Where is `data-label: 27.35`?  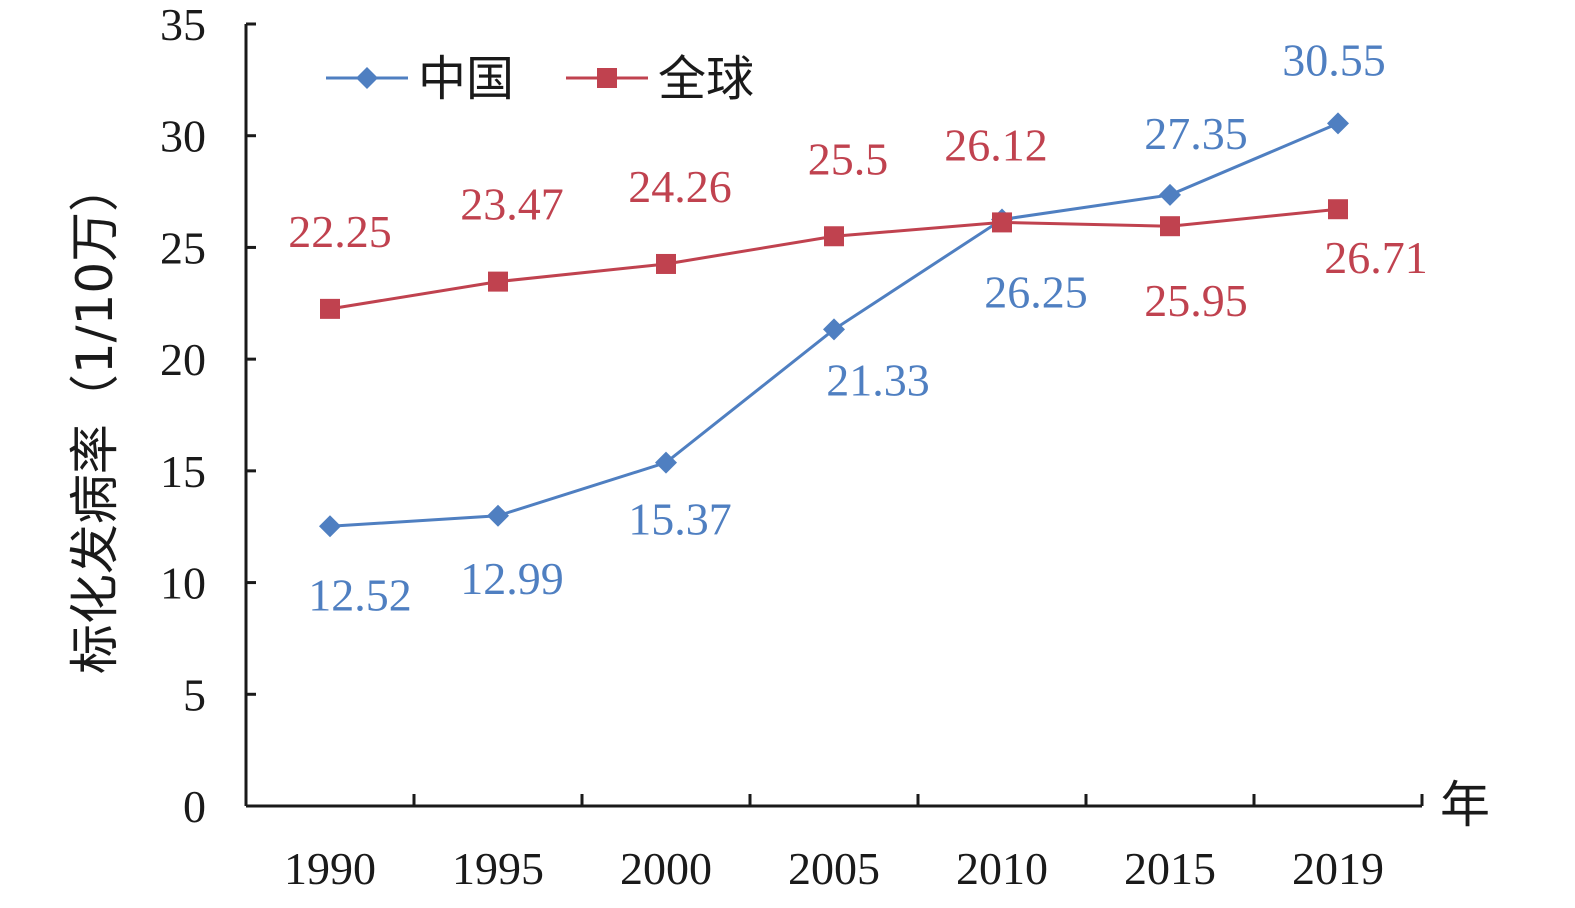 data-label: 27.35 is located at coordinates (1196, 133).